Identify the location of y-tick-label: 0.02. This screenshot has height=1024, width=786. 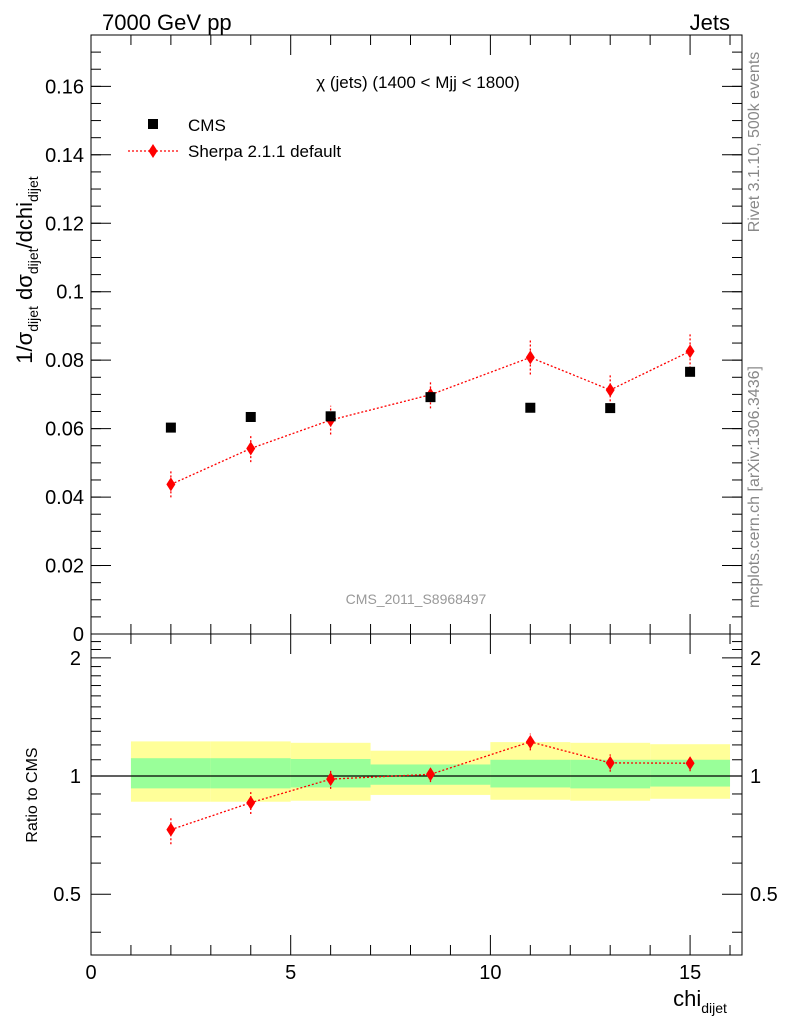
(64, 567).